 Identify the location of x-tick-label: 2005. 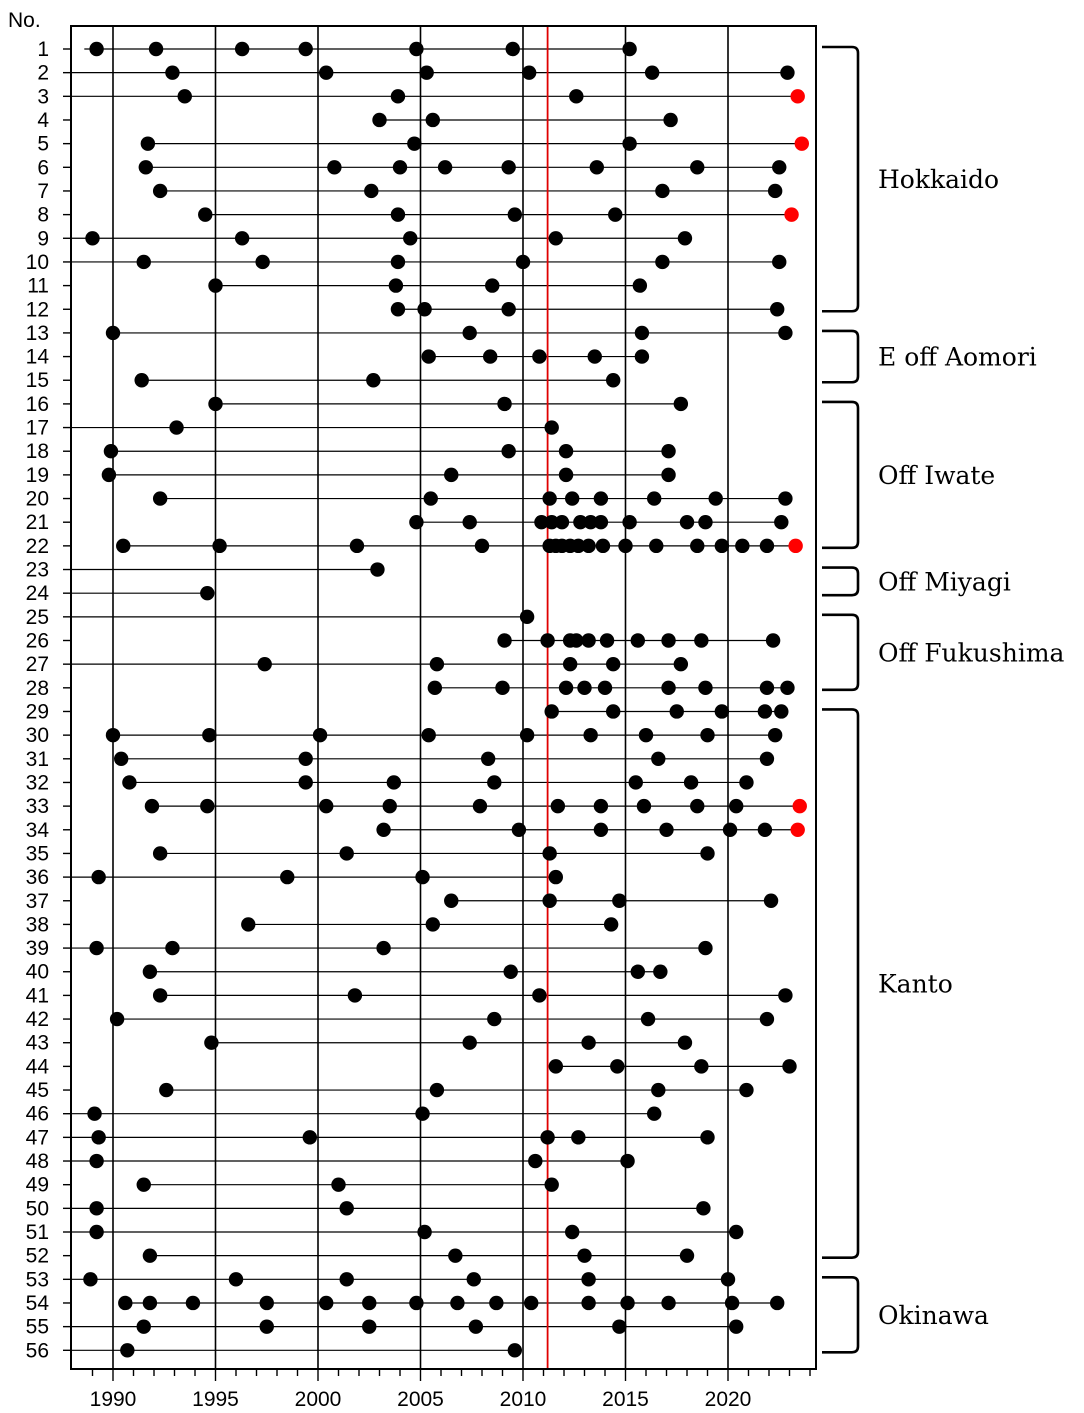
(420, 1399).